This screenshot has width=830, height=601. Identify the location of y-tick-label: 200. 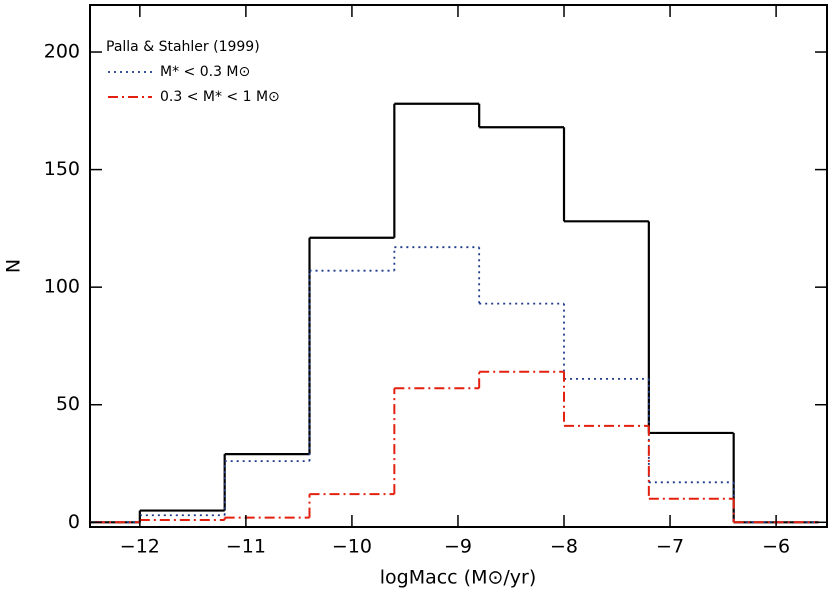
(62, 52).